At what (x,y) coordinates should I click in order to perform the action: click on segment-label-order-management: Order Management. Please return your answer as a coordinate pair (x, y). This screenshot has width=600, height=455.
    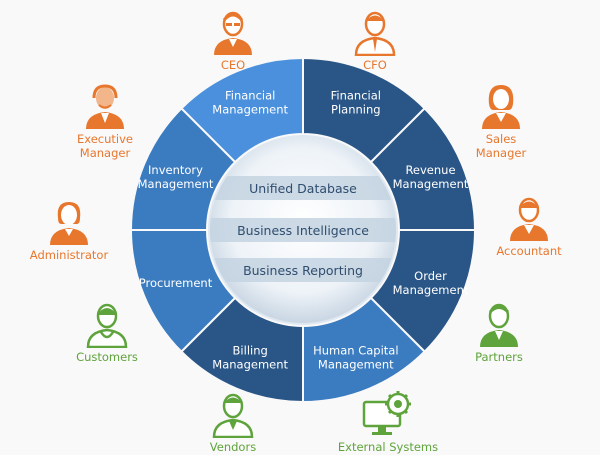
    Looking at the image, I should click on (431, 283).